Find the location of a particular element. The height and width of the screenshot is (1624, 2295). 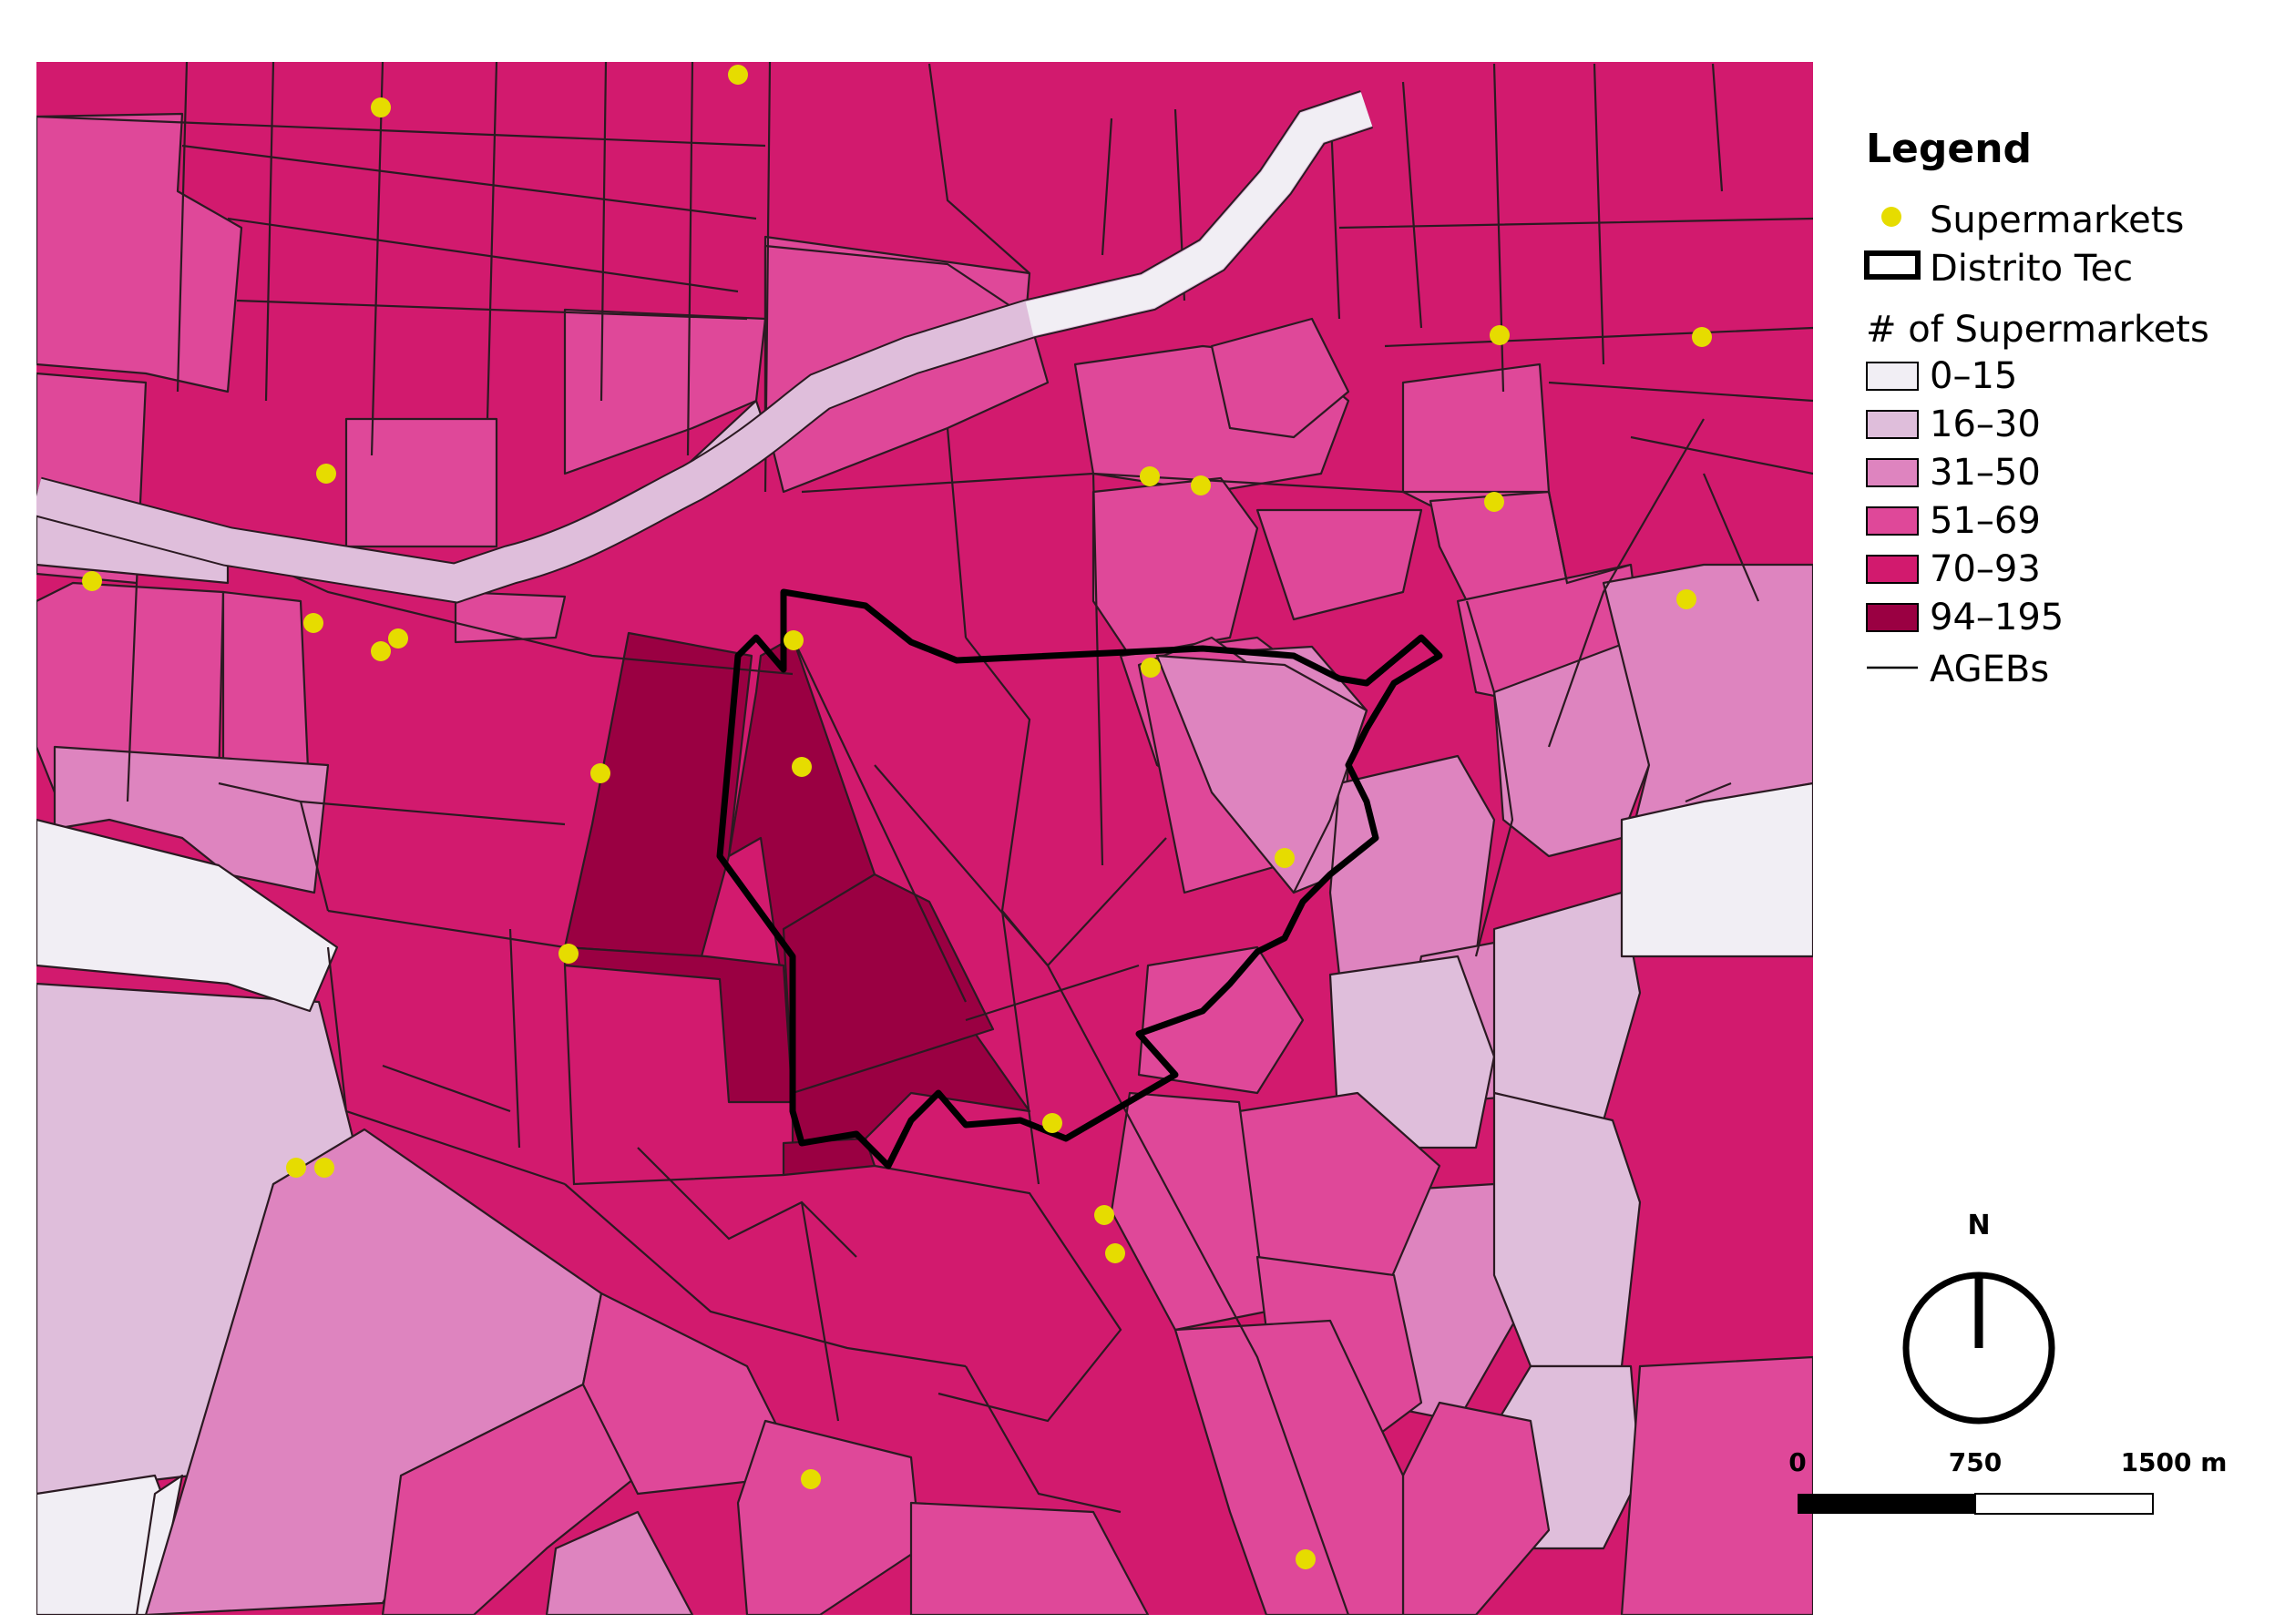

legend-supermarkets-label: Supermarkets is located at coordinates (2057, 220).